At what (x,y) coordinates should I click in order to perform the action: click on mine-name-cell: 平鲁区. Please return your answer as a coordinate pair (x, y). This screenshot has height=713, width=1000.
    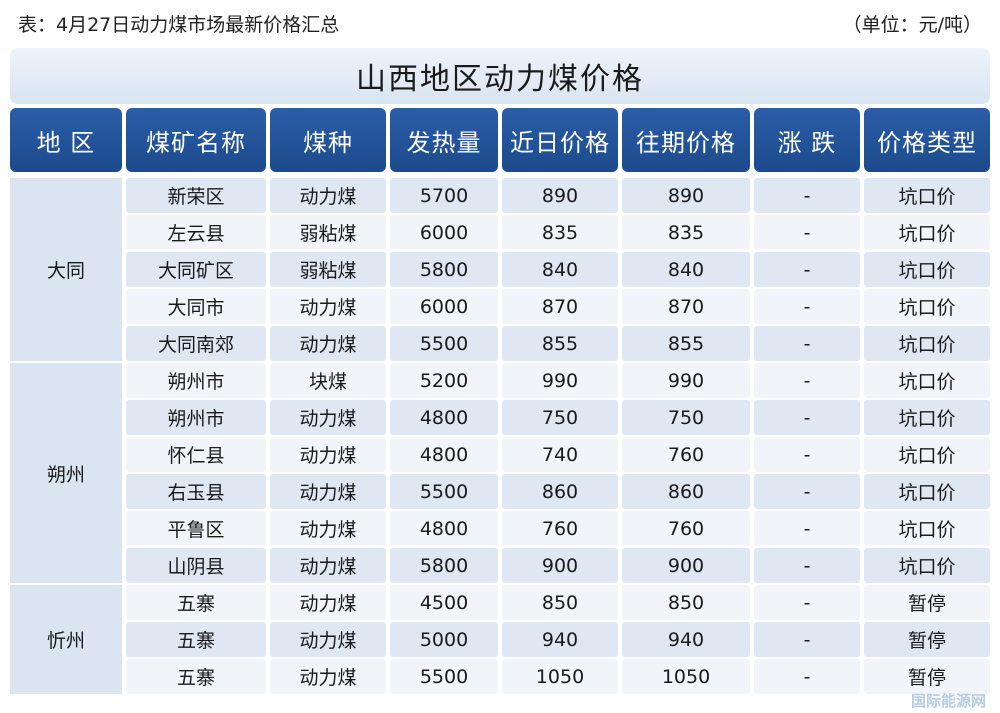
    Looking at the image, I should click on (196, 528).